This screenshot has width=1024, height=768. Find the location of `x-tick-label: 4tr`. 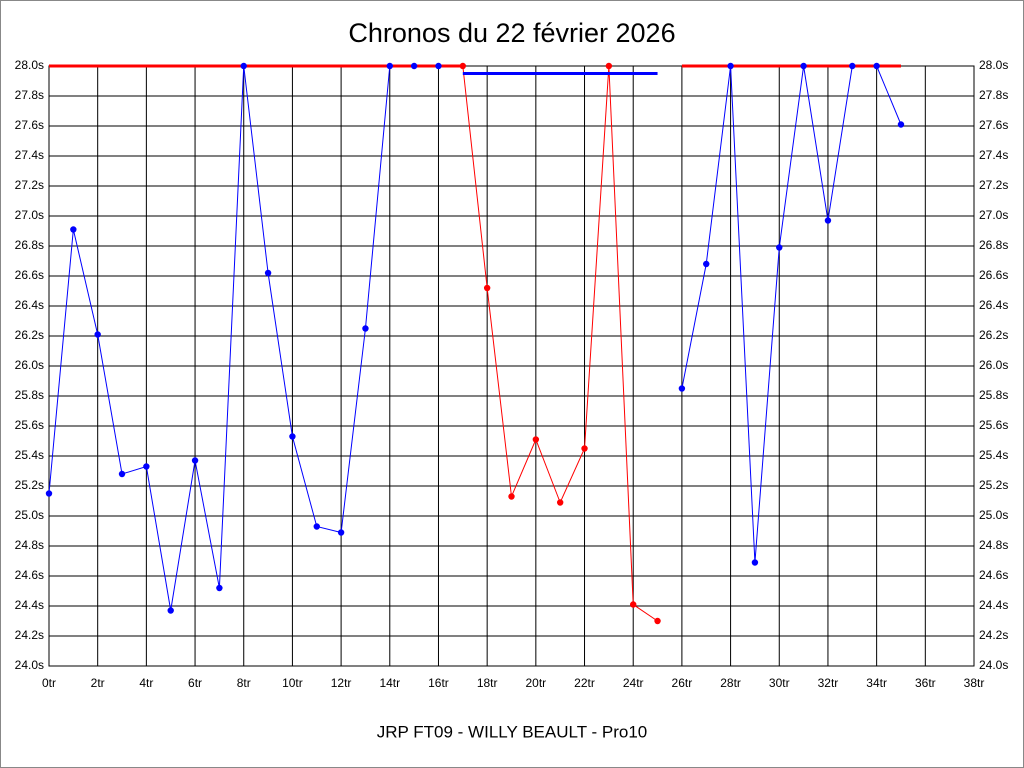

x-tick-label: 4tr is located at coordinates (146, 683).